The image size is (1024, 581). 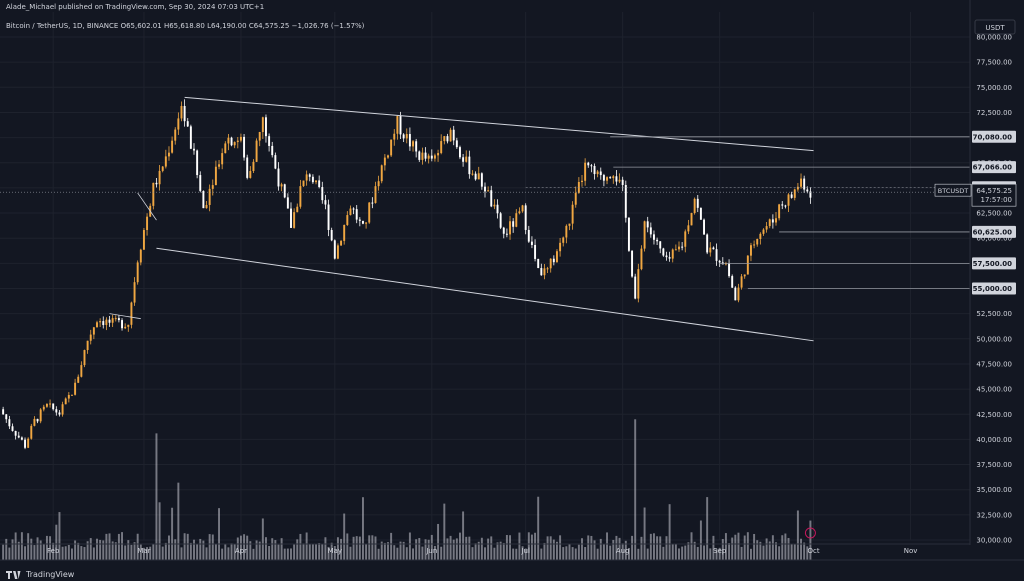 What do you see at coordinates (512, 544) in the screenshot?
I see `time-axis: Feb Mar Apr May Jun Jul Aug Sep Oct Nov` at bounding box center [512, 544].